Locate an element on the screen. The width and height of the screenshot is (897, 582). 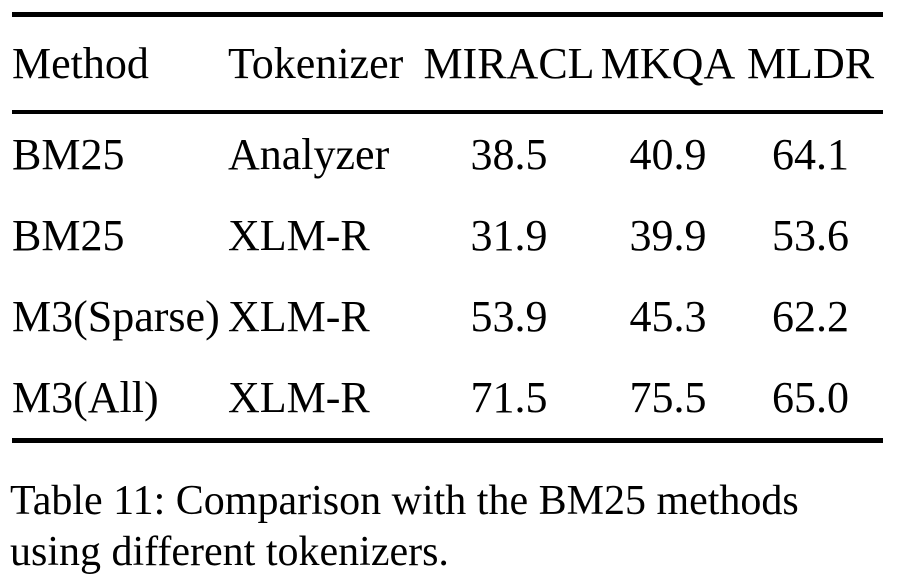
table-row: BM25 Analyzer 38.5 40.9 64.1 is located at coordinates (447, 153).